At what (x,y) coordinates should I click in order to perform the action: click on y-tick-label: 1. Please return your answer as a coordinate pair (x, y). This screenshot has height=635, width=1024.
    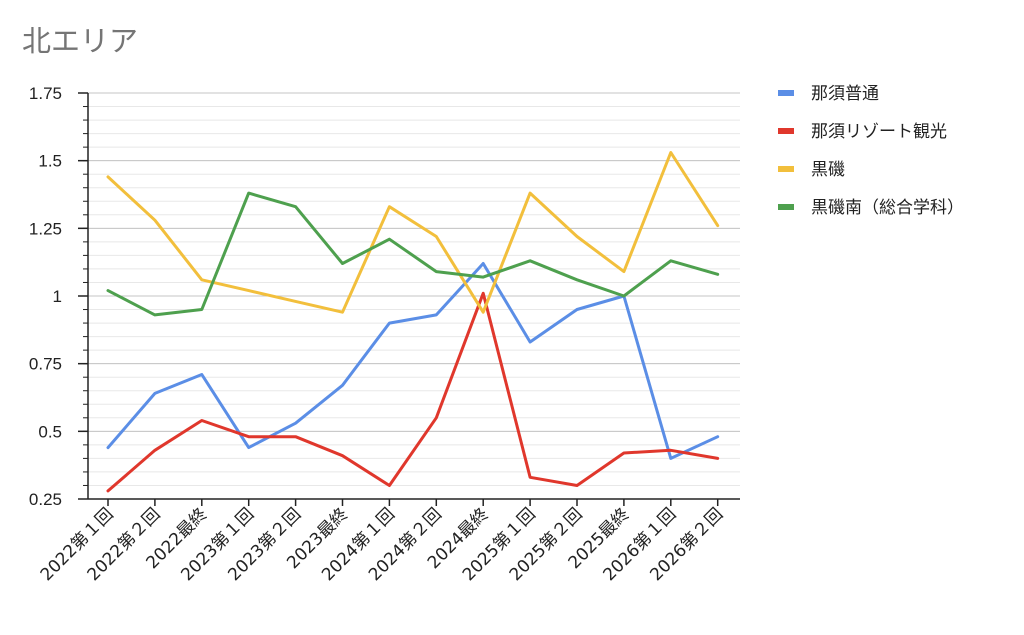
    Looking at the image, I should click on (57, 296).